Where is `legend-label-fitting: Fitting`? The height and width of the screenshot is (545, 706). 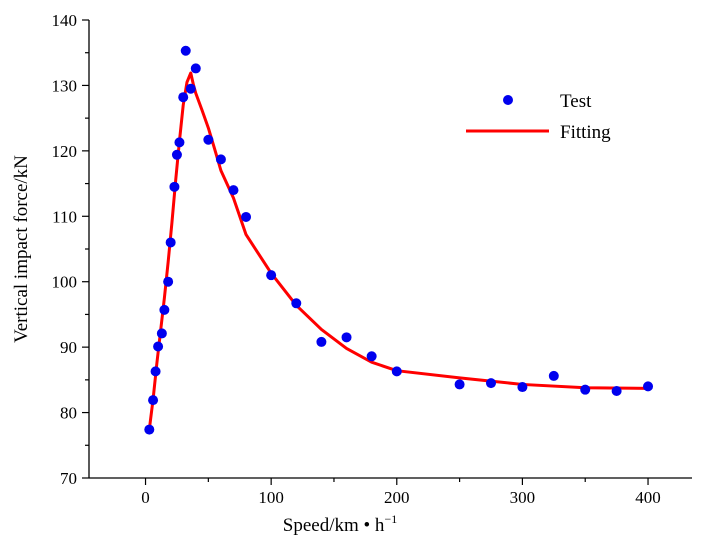 legend-label-fitting: Fitting is located at coordinates (585, 132).